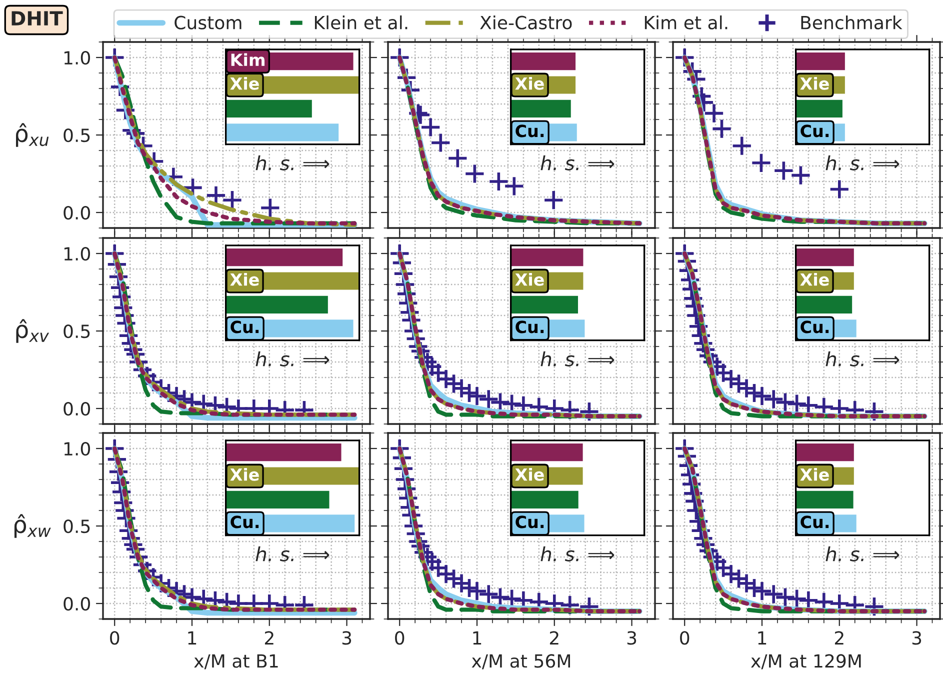 This screenshot has height=690, width=943. Describe the element at coordinates (851, 22) in the screenshot. I see `legend-label: Benchmark` at that location.